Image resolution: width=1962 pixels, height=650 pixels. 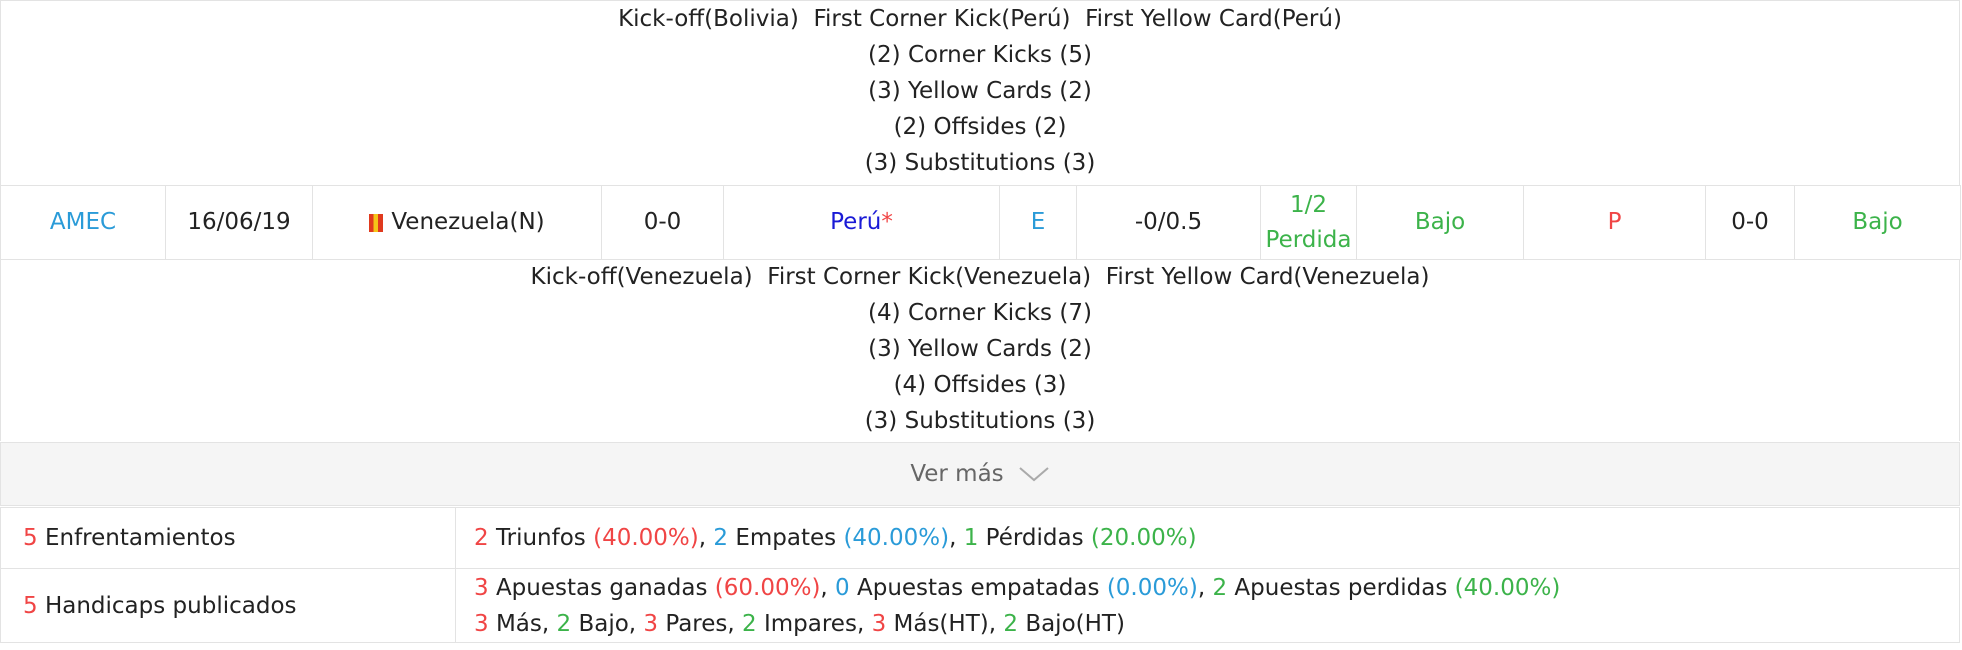 I want to click on first-corner-text: First Corner Kick(Venezuela), so click(x=929, y=277).